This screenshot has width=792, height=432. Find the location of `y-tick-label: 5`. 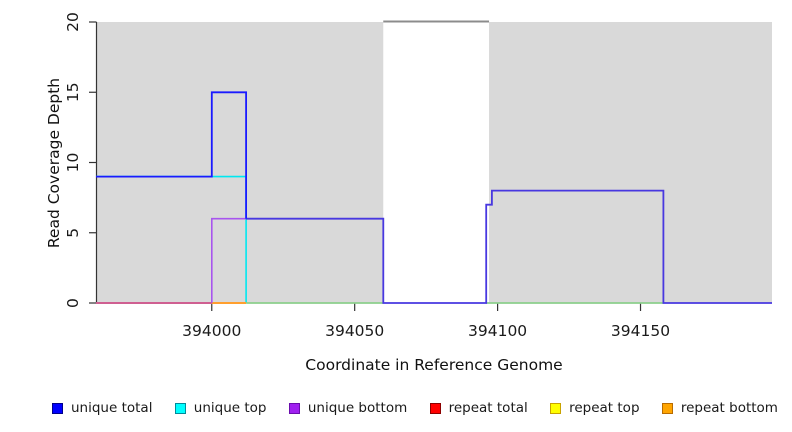

y-tick-label: 5 is located at coordinates (73, 233).